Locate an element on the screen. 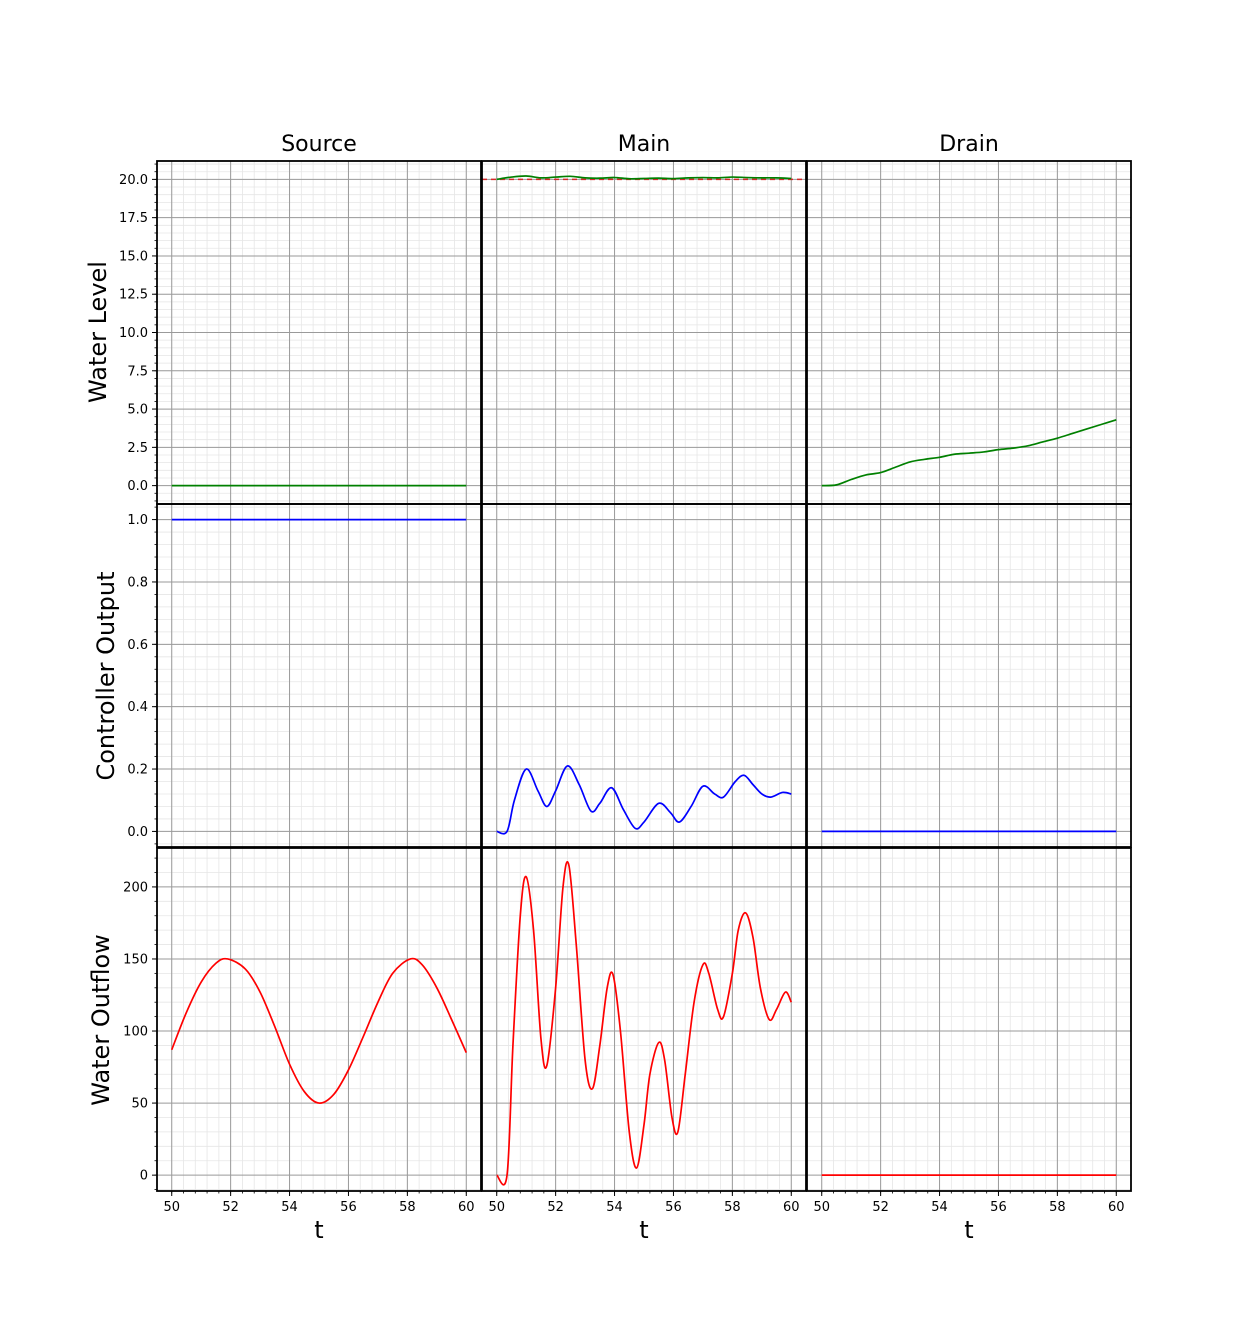  ylabel-water-level: Water Level is located at coordinates (98, 332).